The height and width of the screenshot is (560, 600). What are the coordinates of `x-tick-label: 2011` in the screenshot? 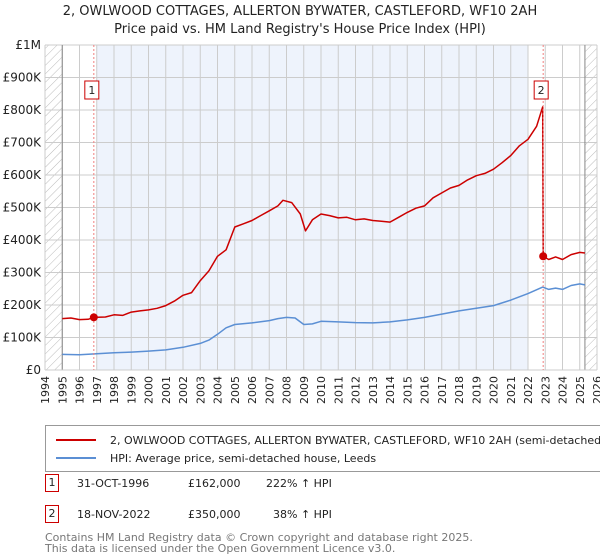 It's located at (338, 390).